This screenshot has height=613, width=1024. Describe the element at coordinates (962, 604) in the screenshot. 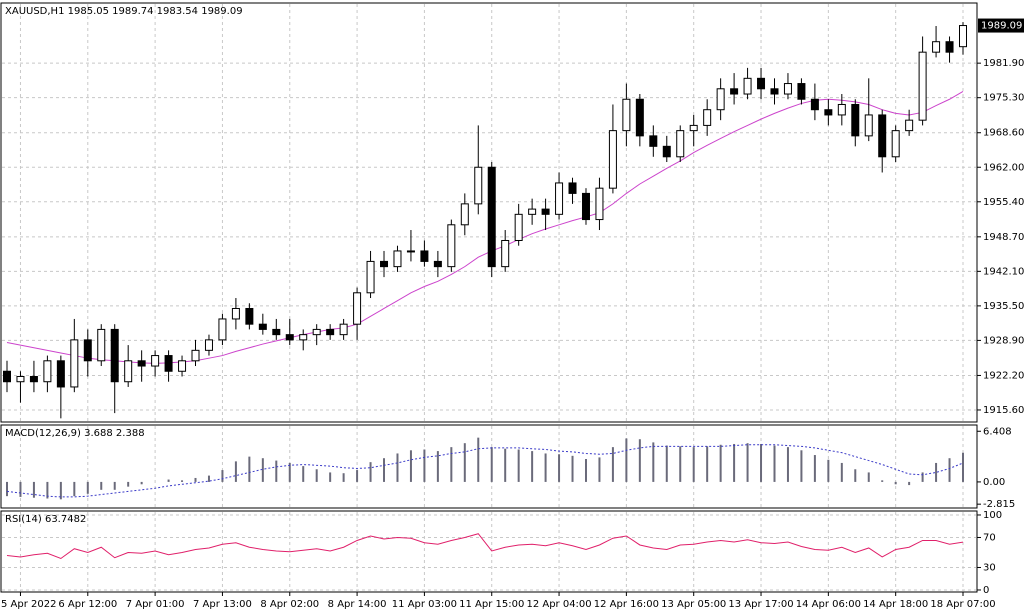

I see `x-tick-label: 18 Apr 07:00` at that location.